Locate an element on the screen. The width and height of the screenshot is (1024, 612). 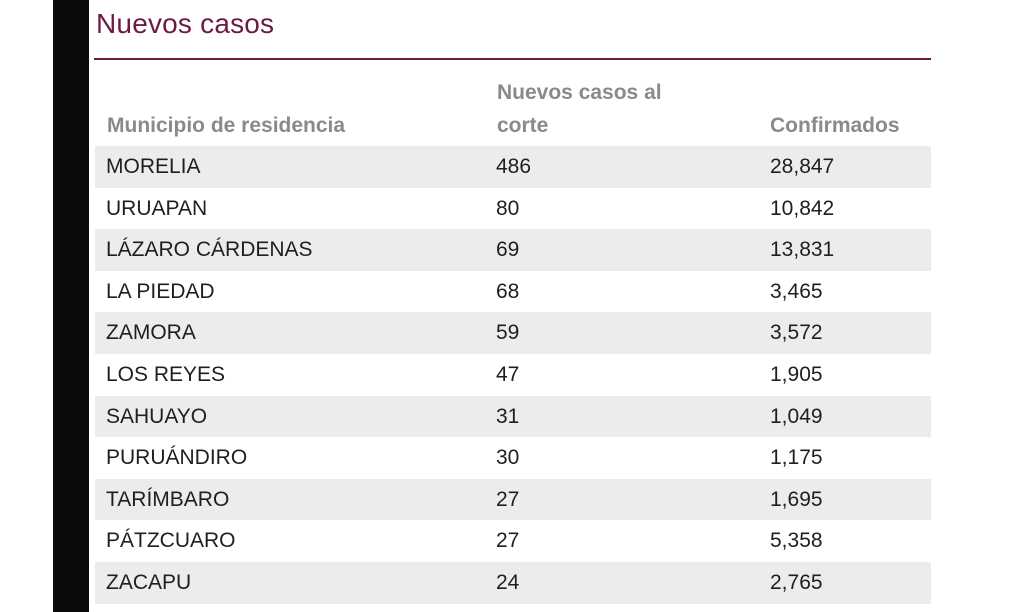
cell-nuevos-casos: 486 is located at coordinates (514, 166).